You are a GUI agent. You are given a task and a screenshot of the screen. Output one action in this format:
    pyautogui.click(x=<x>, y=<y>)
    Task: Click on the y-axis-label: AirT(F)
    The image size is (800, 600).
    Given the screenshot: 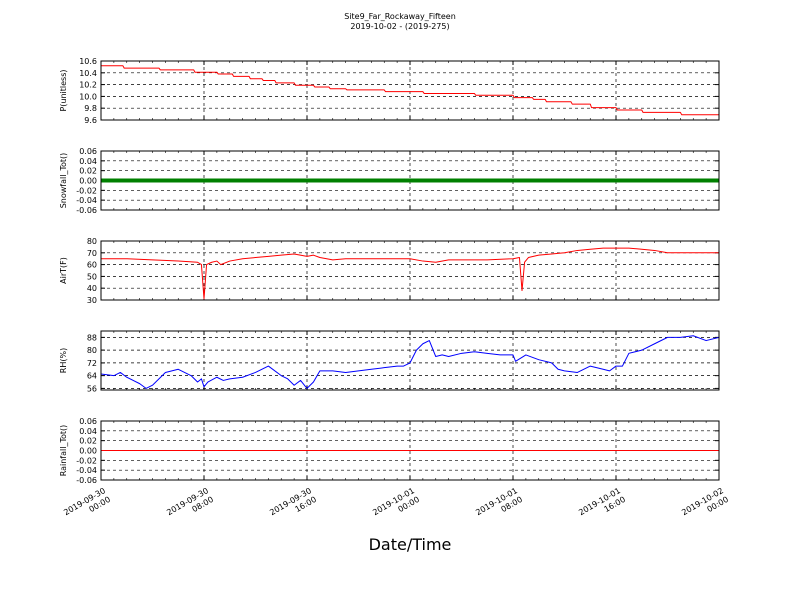 What is the action you would take?
    pyautogui.click(x=63, y=270)
    